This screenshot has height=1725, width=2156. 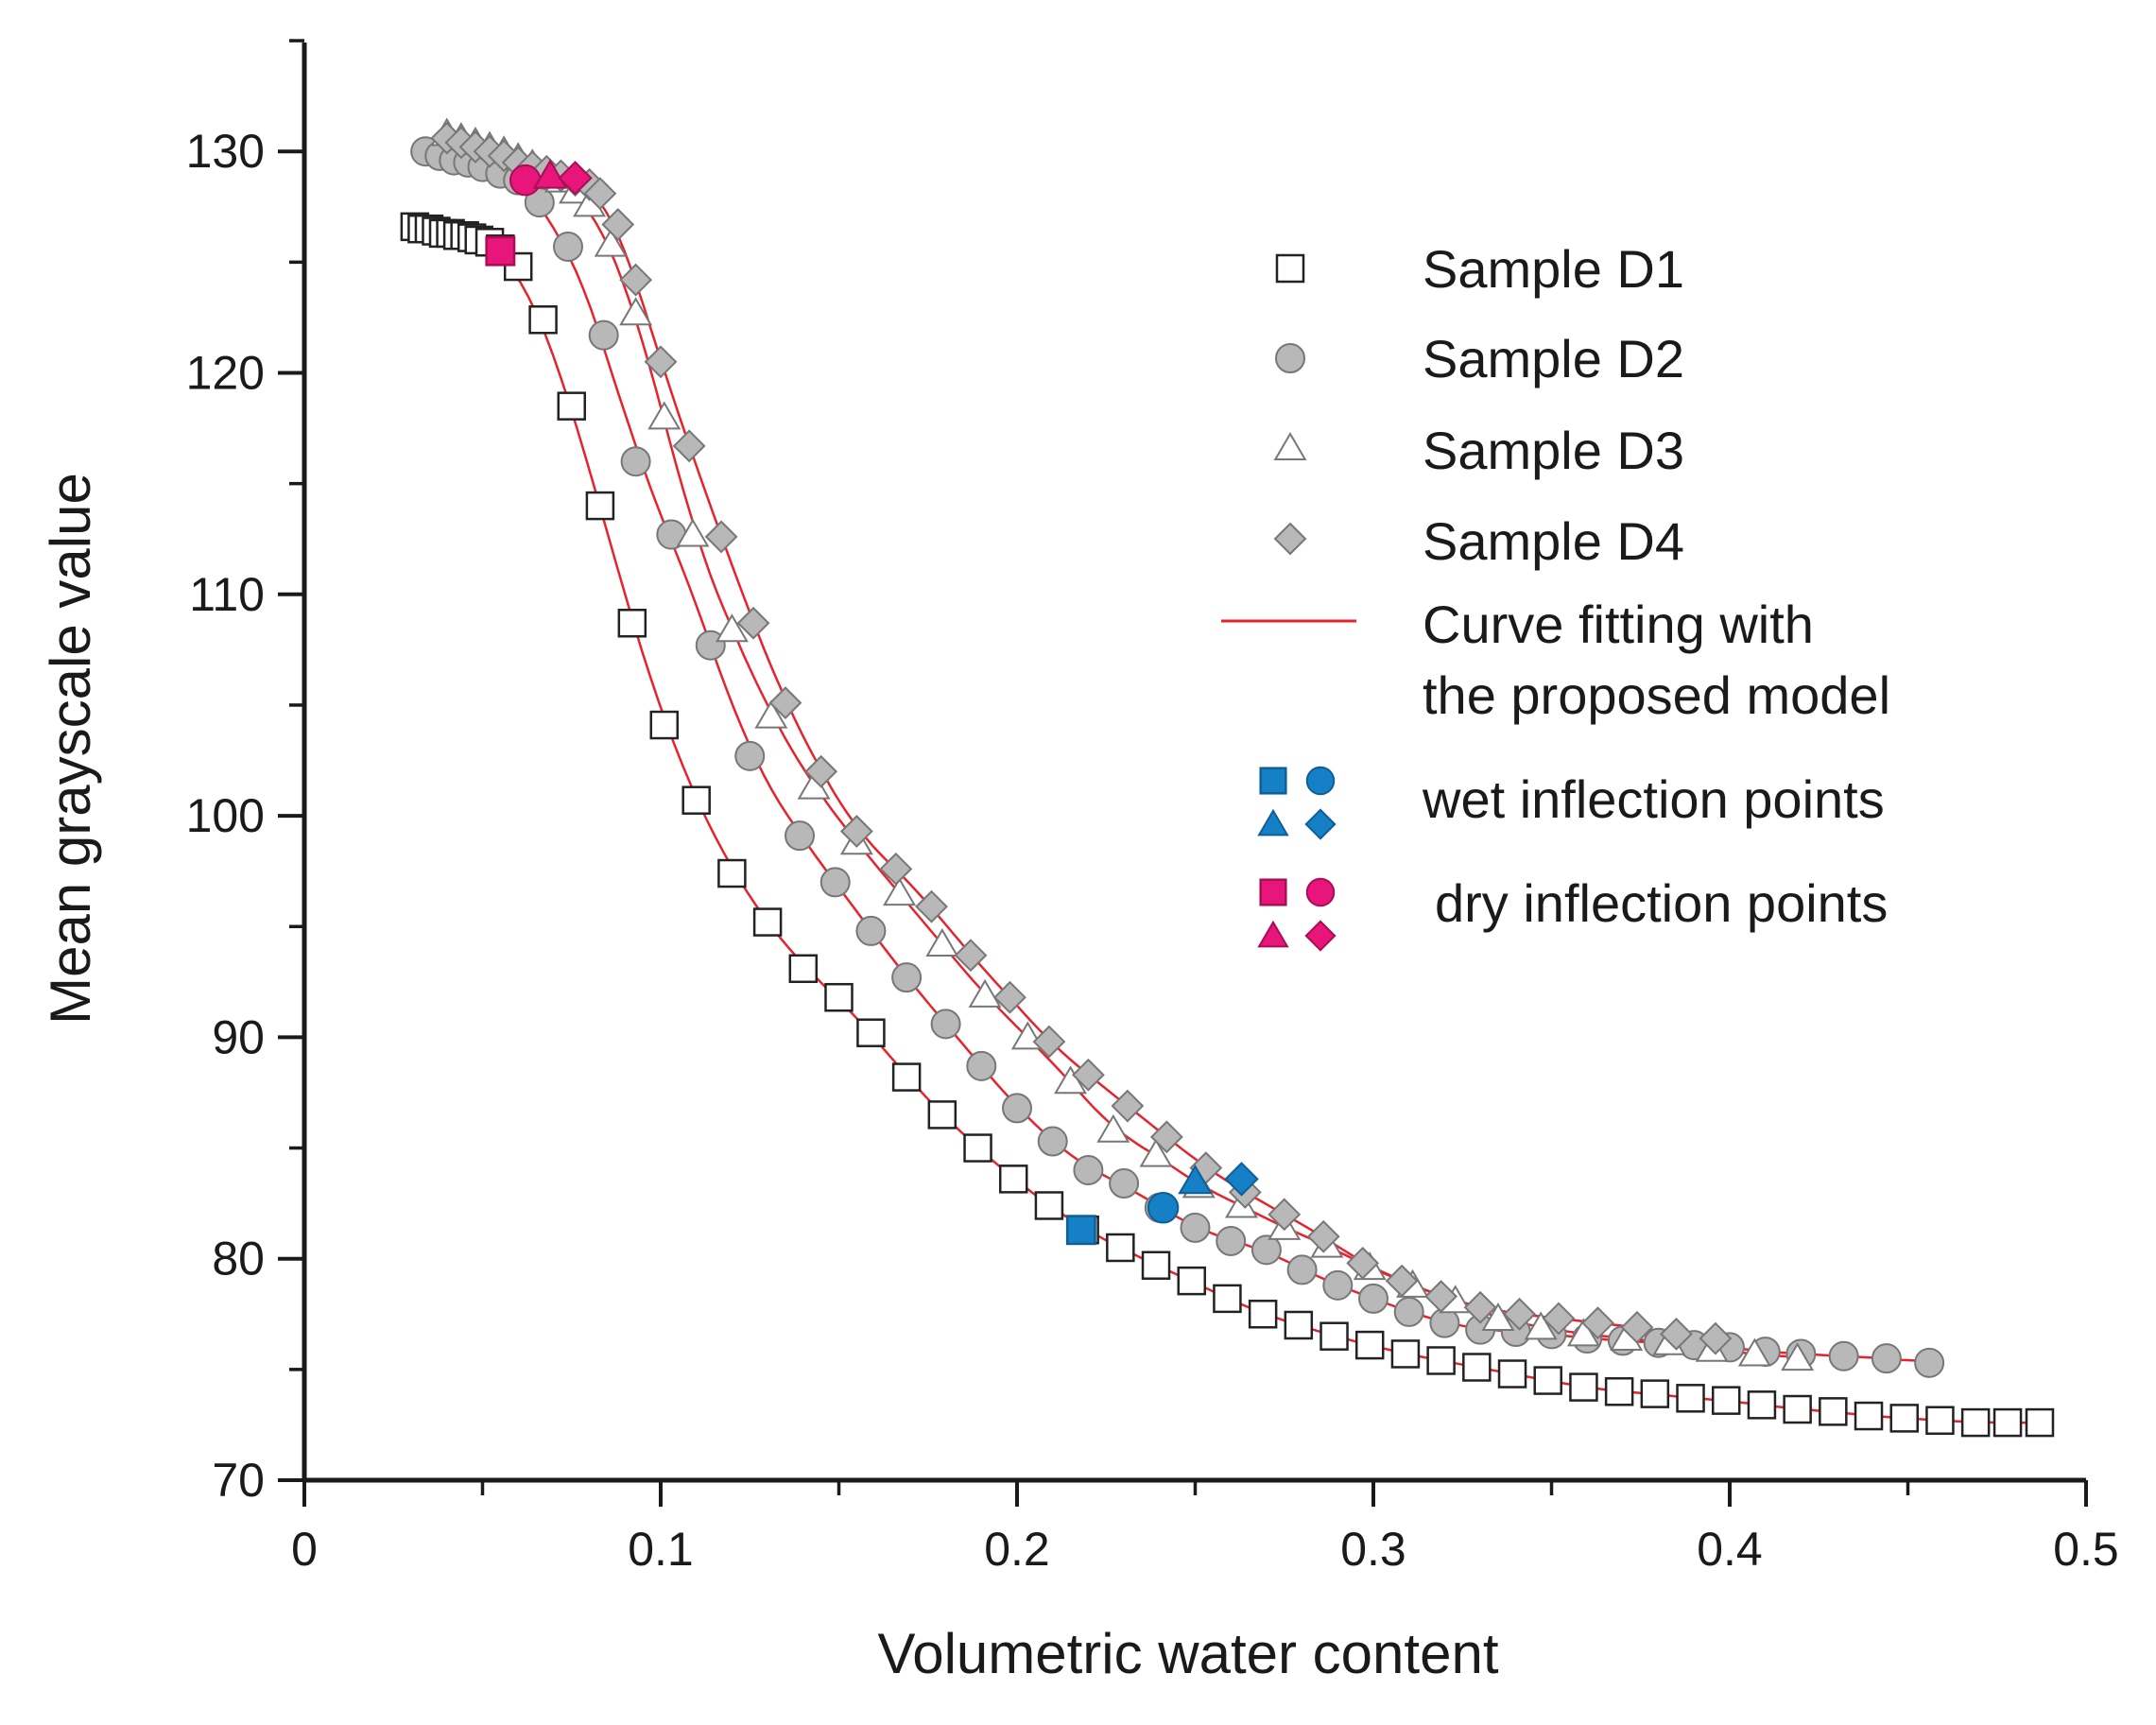 I want to click on x-tick-label: 0.2, so click(x=1017, y=1549).